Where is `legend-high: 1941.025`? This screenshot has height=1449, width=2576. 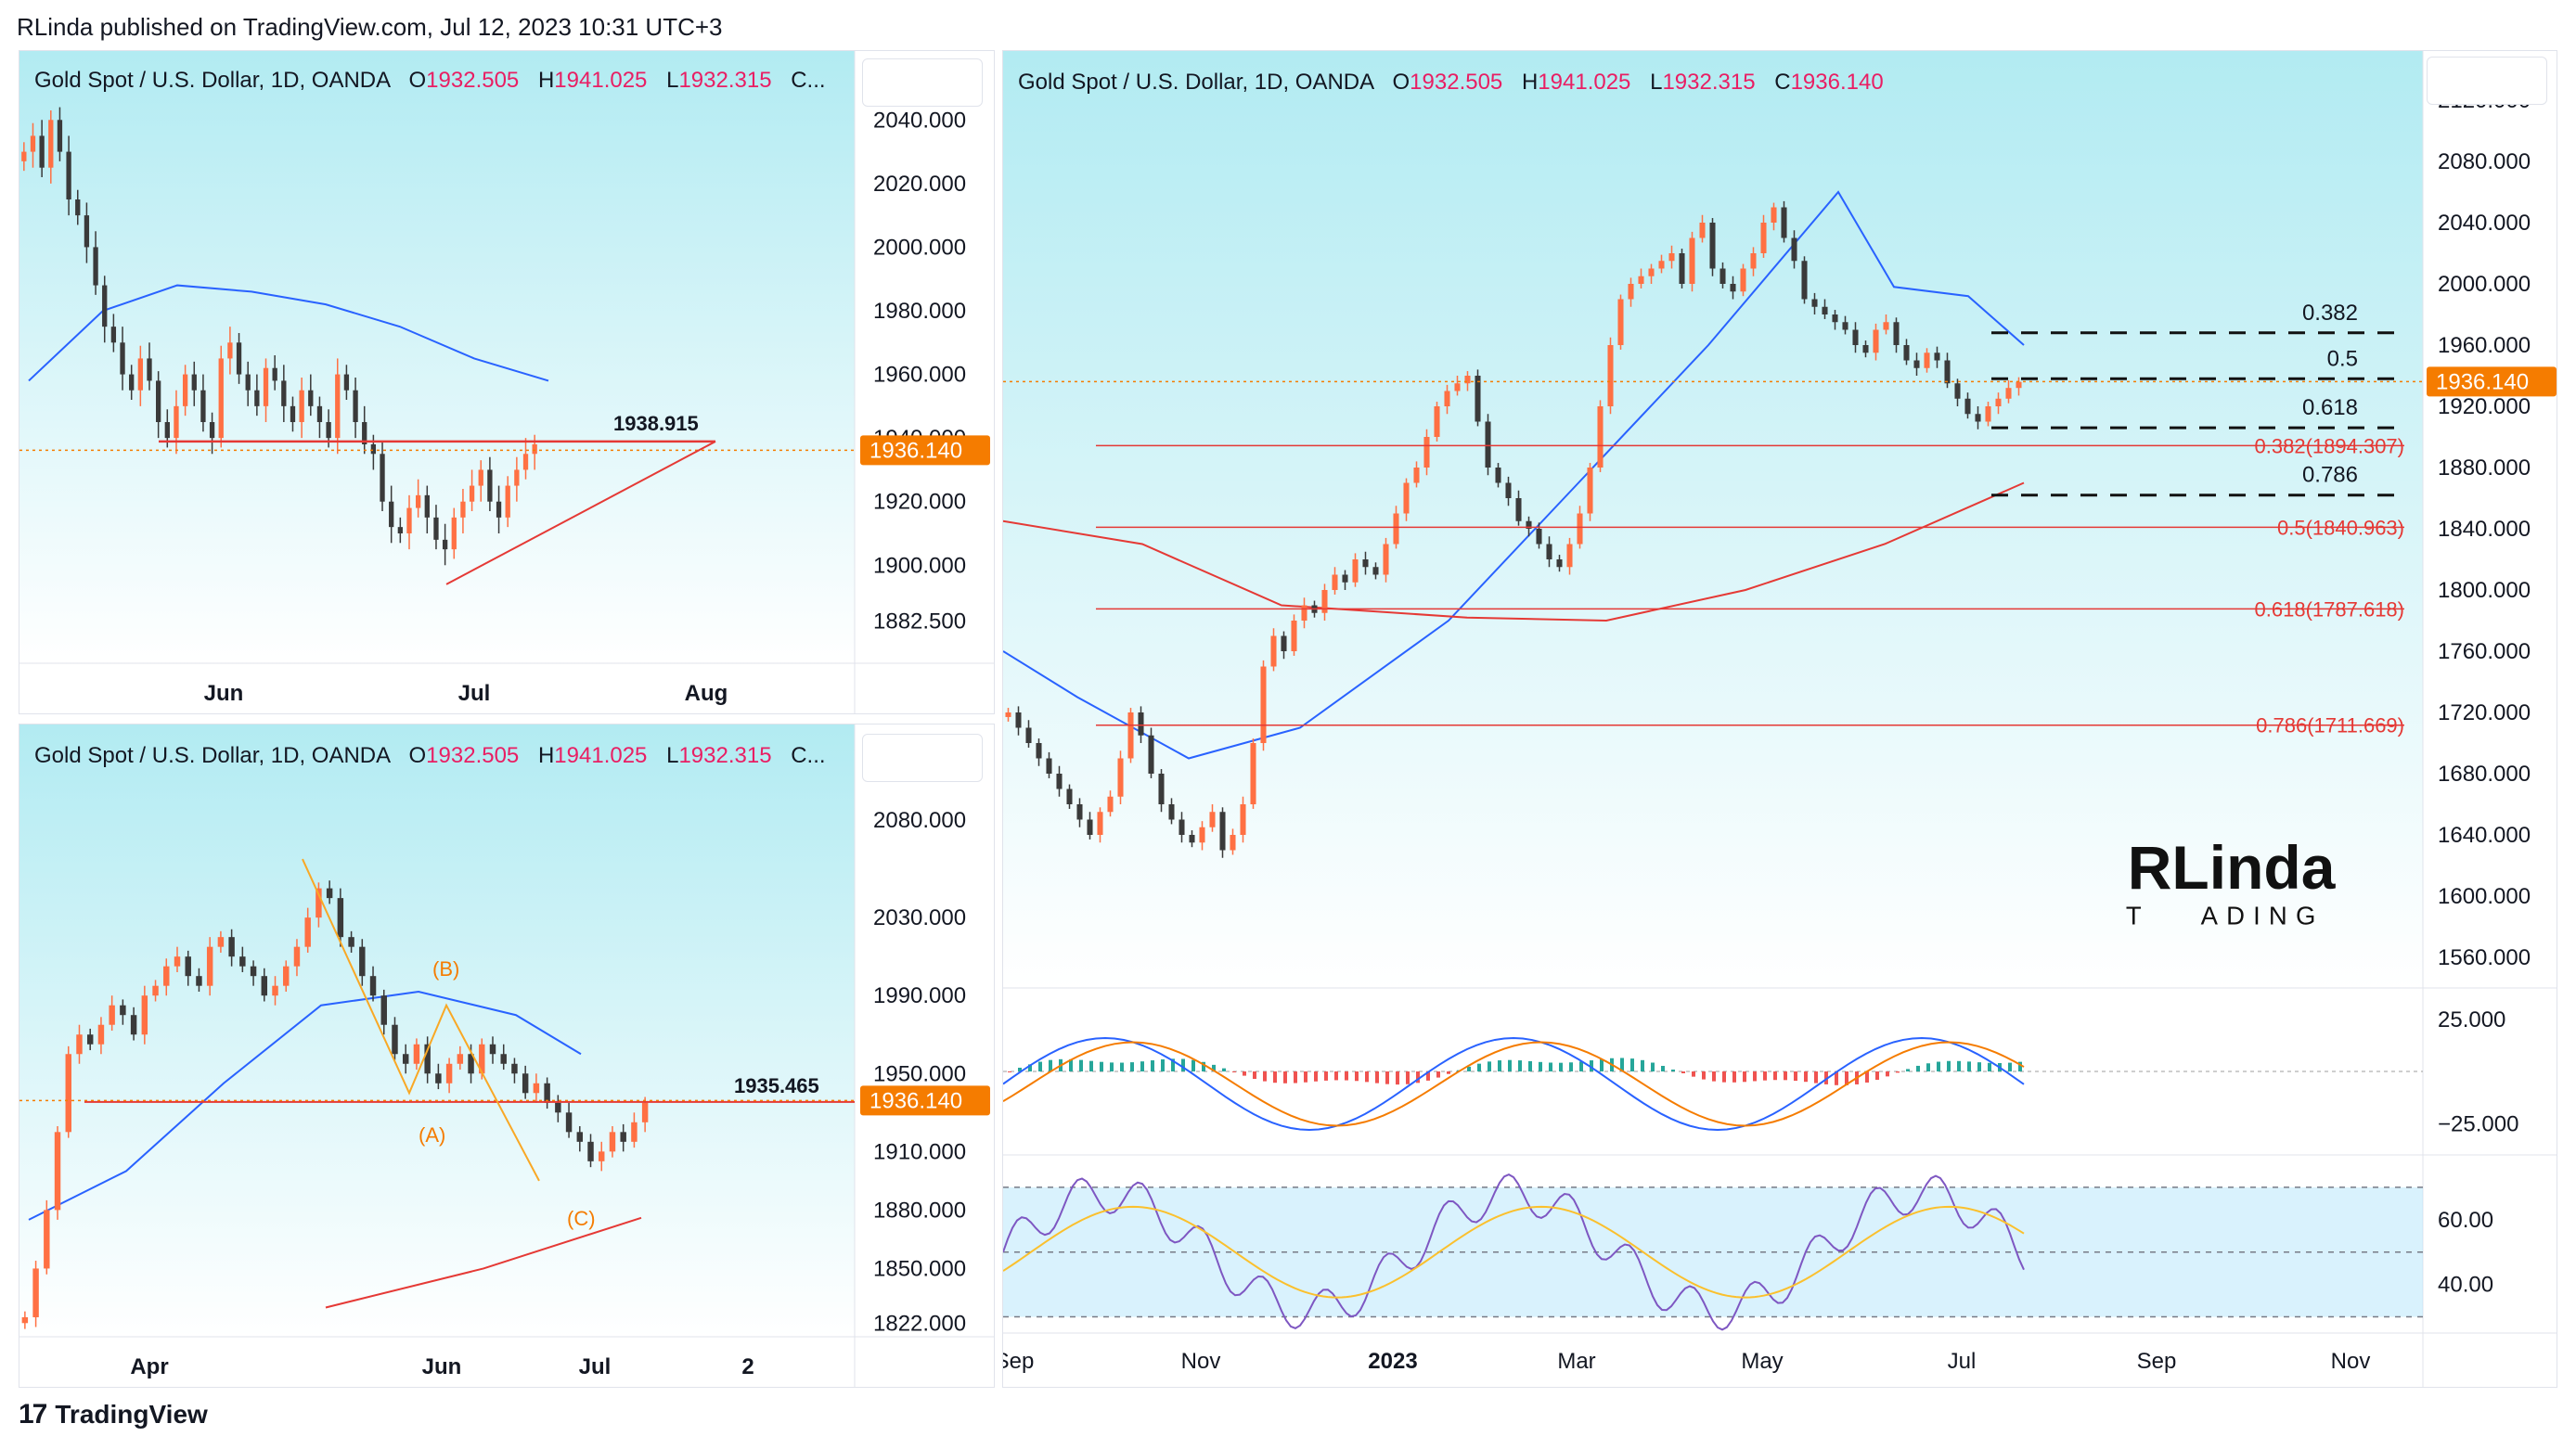
legend-high: 1941.025 is located at coordinates (601, 755).